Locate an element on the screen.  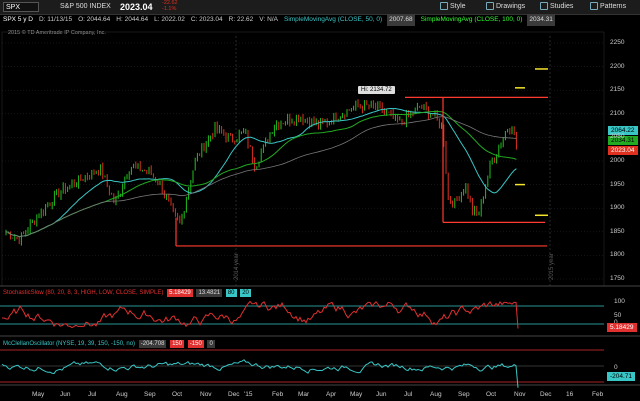
price-tick: 1850 is located at coordinates (617, 231).